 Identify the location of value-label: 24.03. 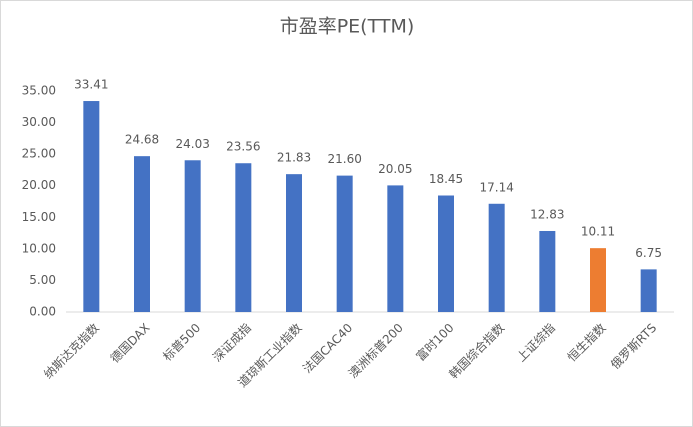
(192, 144).